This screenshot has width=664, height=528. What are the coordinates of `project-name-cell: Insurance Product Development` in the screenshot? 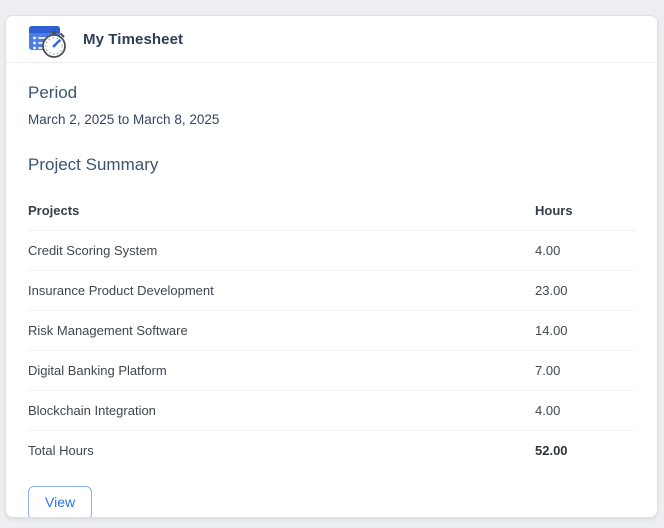 It's located at (281, 290).